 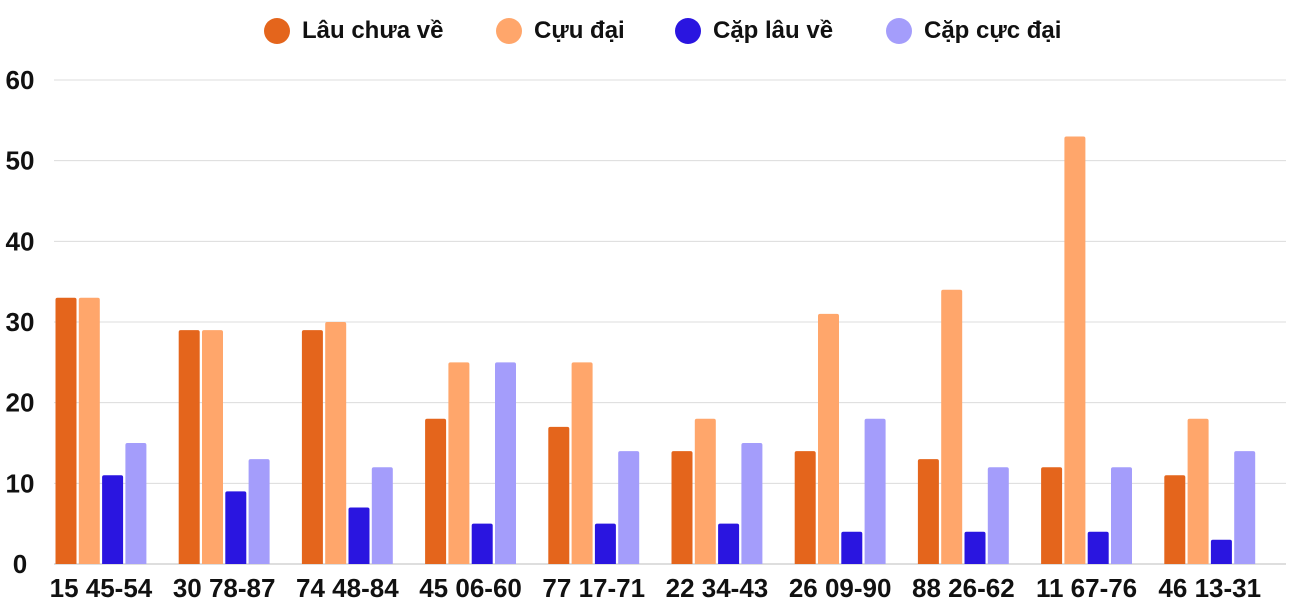 I want to click on bar-s0-c7, so click(x=928, y=511).